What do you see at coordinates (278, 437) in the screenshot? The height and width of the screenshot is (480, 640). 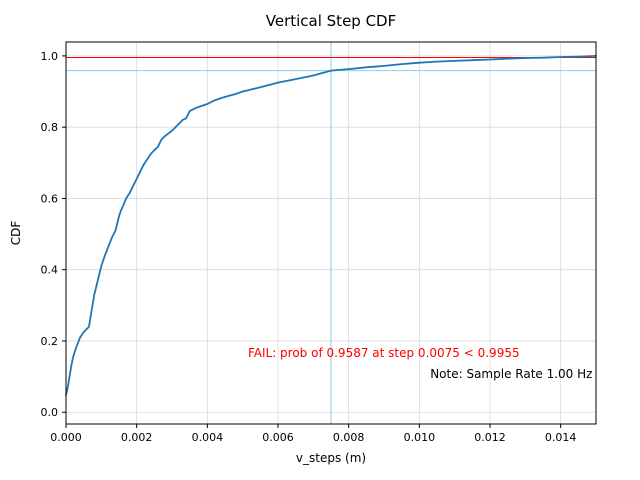 I see `x-tick-label: 0.006` at bounding box center [278, 437].